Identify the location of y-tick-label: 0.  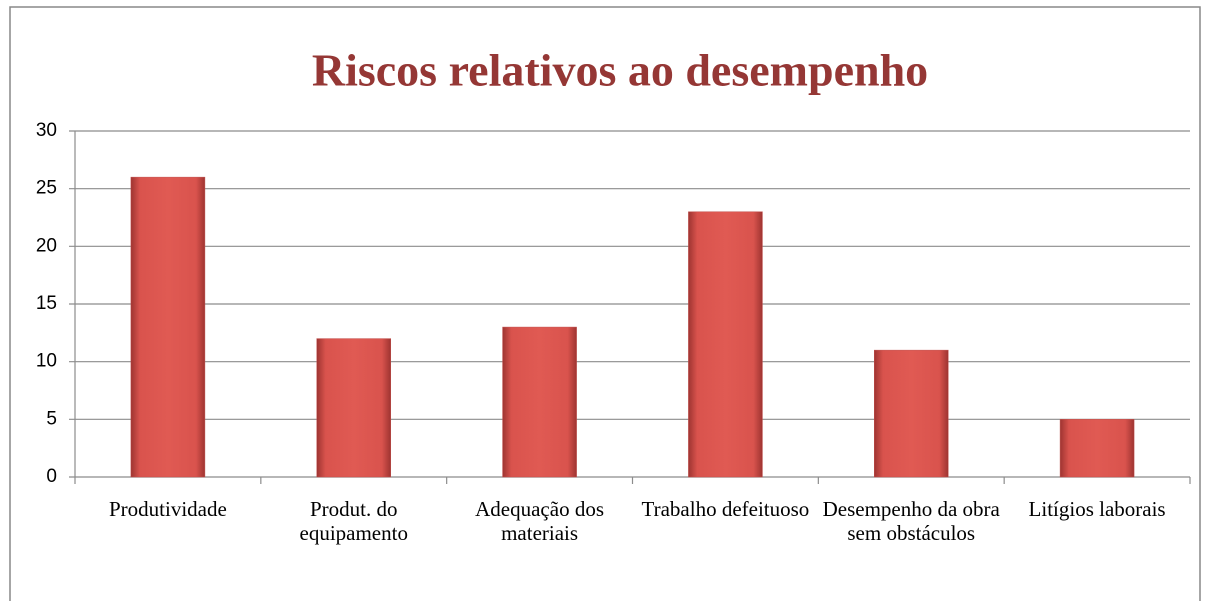
(51, 476).